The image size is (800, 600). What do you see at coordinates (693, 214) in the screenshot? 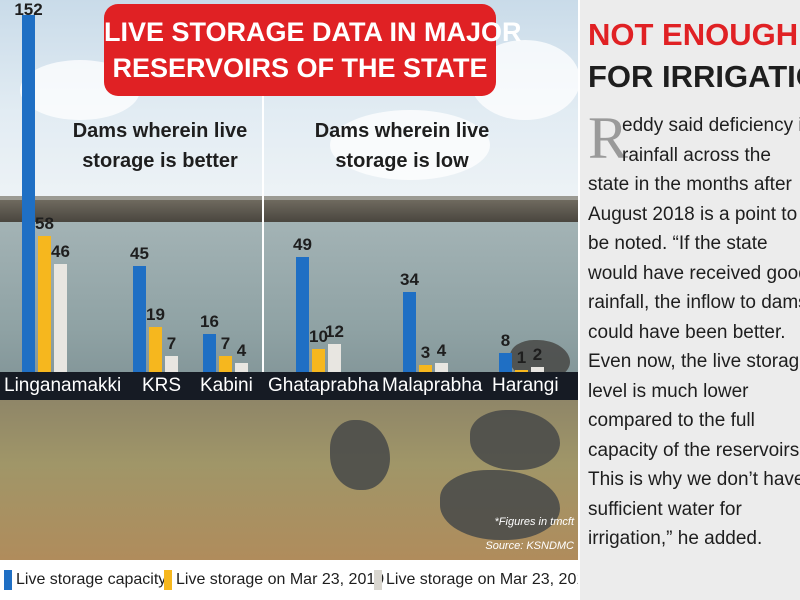
I see `story-body-line: August 2018 is a point to` at bounding box center [693, 214].